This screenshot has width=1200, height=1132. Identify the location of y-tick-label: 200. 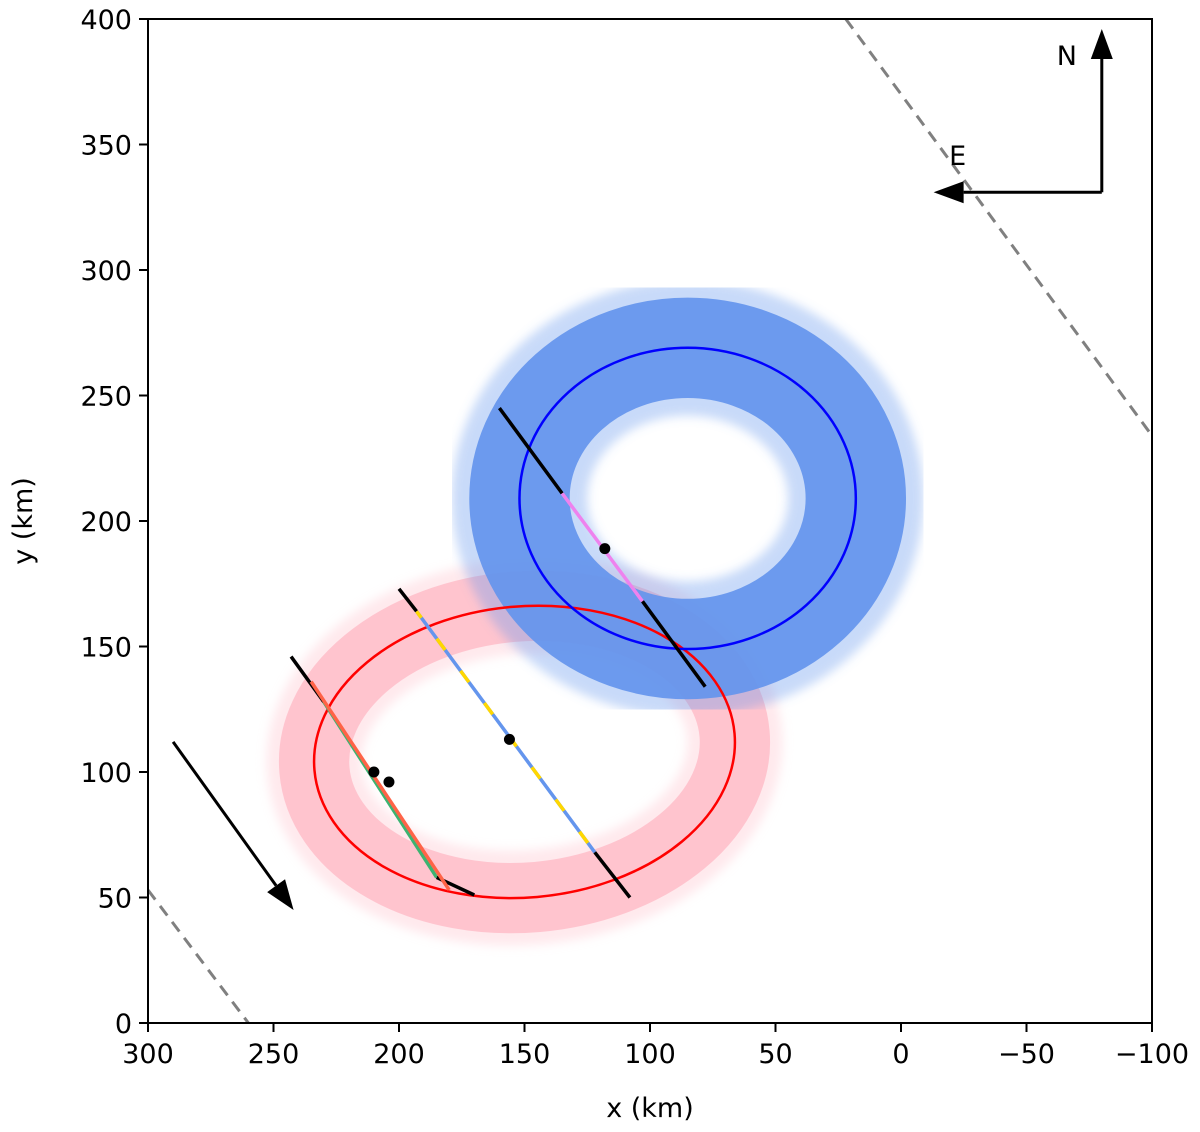
(106, 522).